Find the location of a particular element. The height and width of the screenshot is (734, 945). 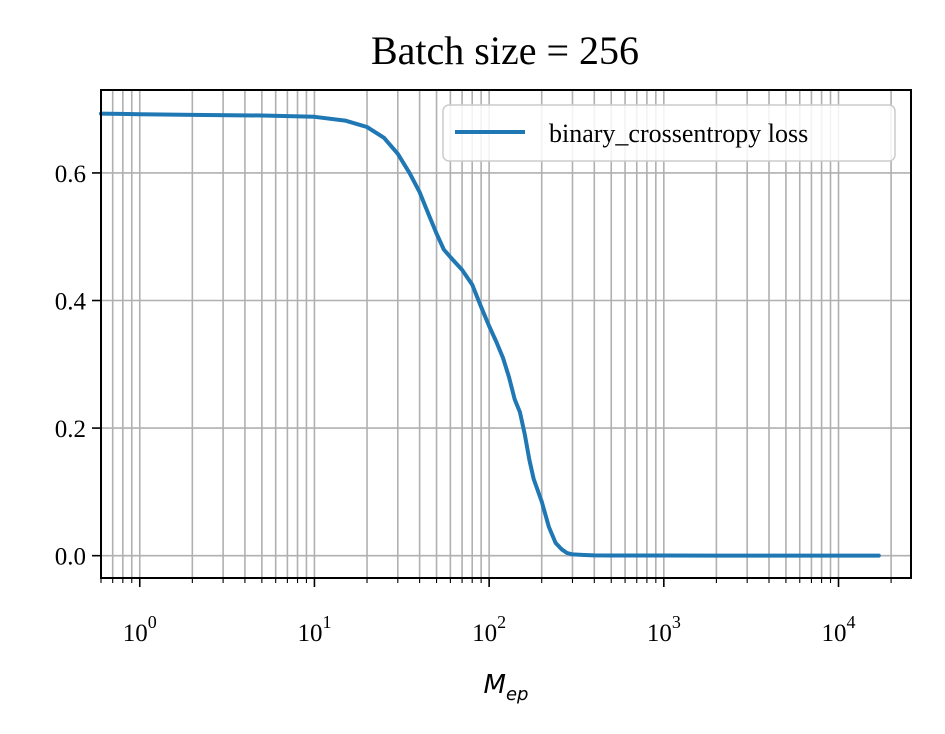

legend: binary_crossentropy loss is located at coordinates (669, 133).